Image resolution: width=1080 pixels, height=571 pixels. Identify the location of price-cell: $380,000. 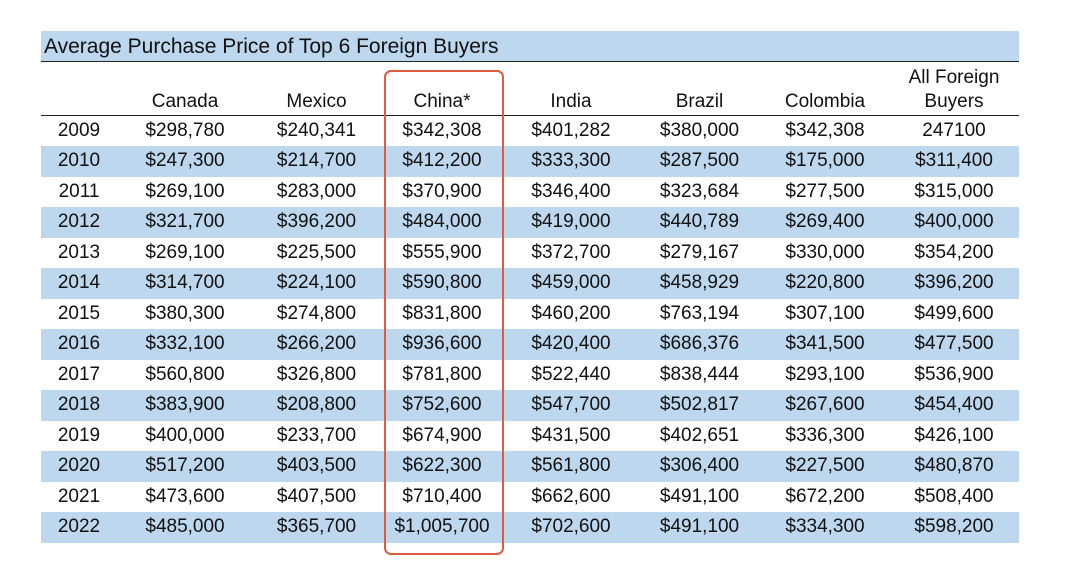
(699, 130).